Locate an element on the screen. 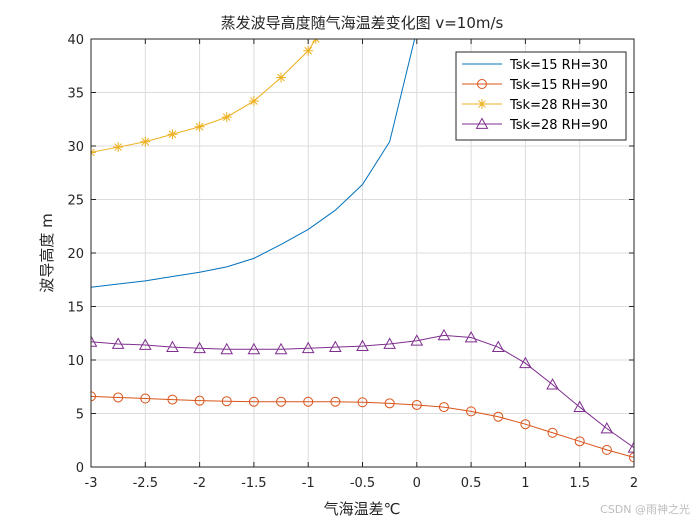  legend-label: Tsk=15 RH=30 is located at coordinates (558, 65).